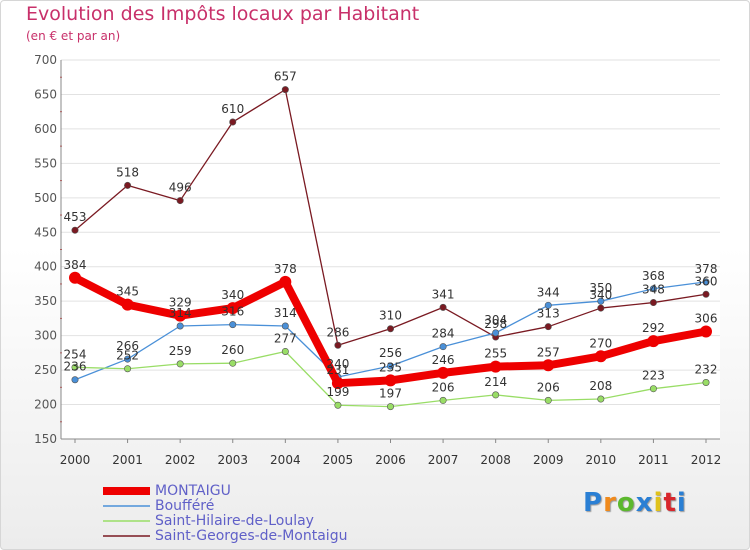  Describe the element at coordinates (390, 394) in the screenshot. I see `data-label: 197` at that location.